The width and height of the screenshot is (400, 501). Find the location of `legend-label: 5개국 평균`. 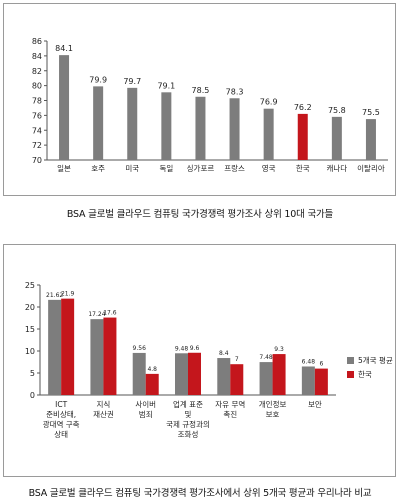

legend-label: 5개국 평균 is located at coordinates (375, 360).